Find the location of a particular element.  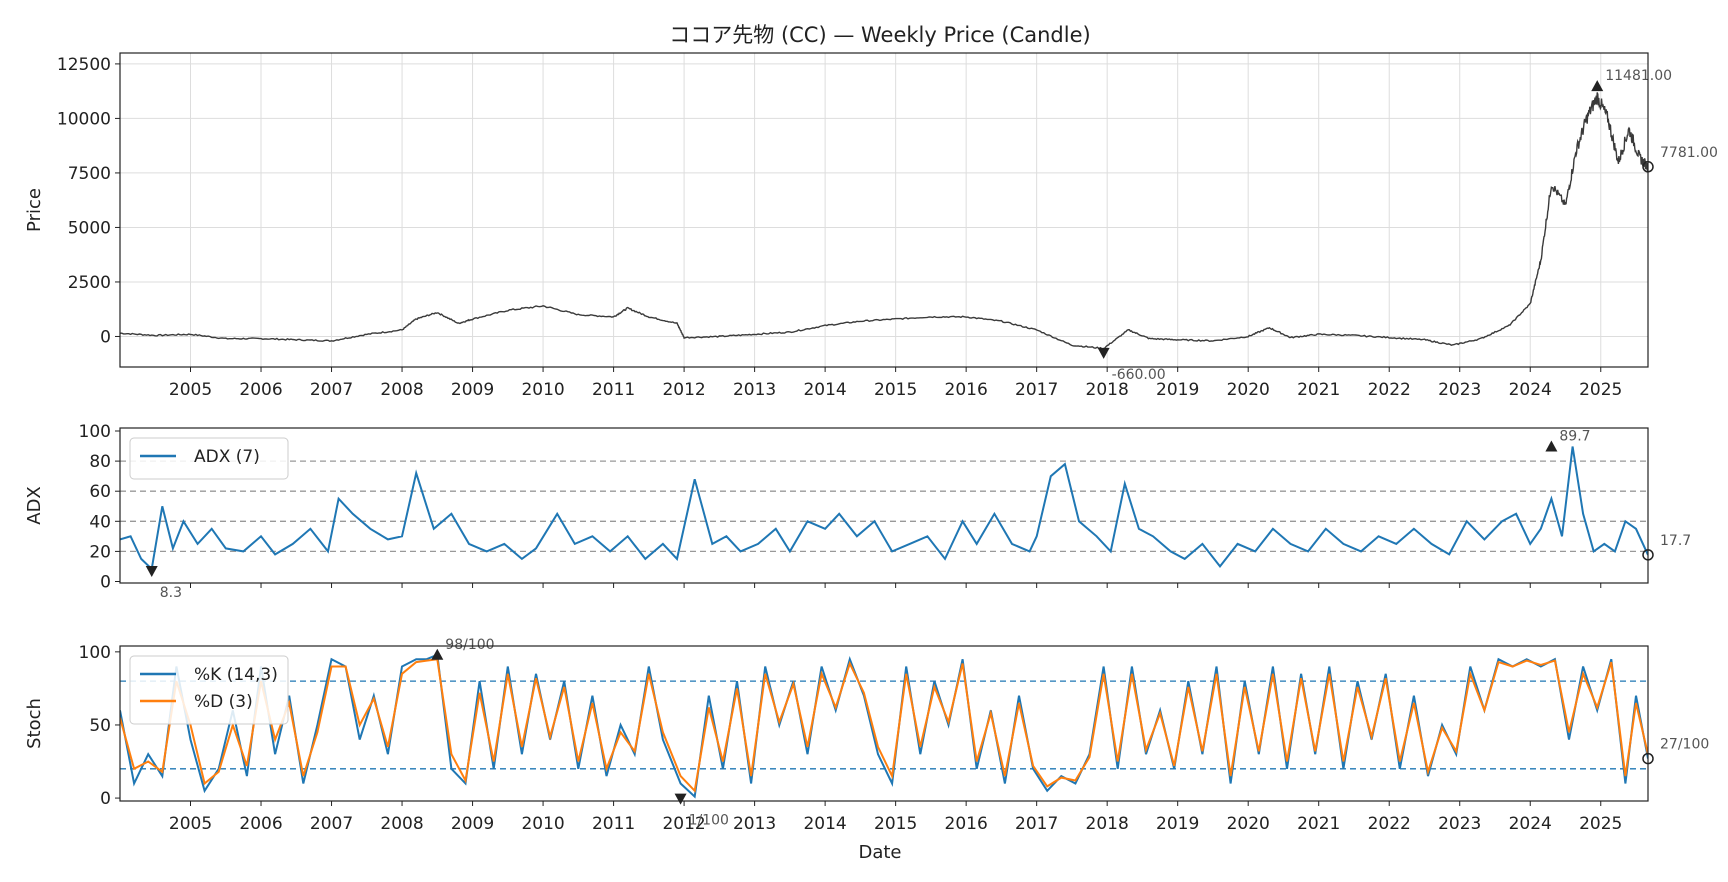

y-tick-label: 50 is located at coordinates (100, 726).